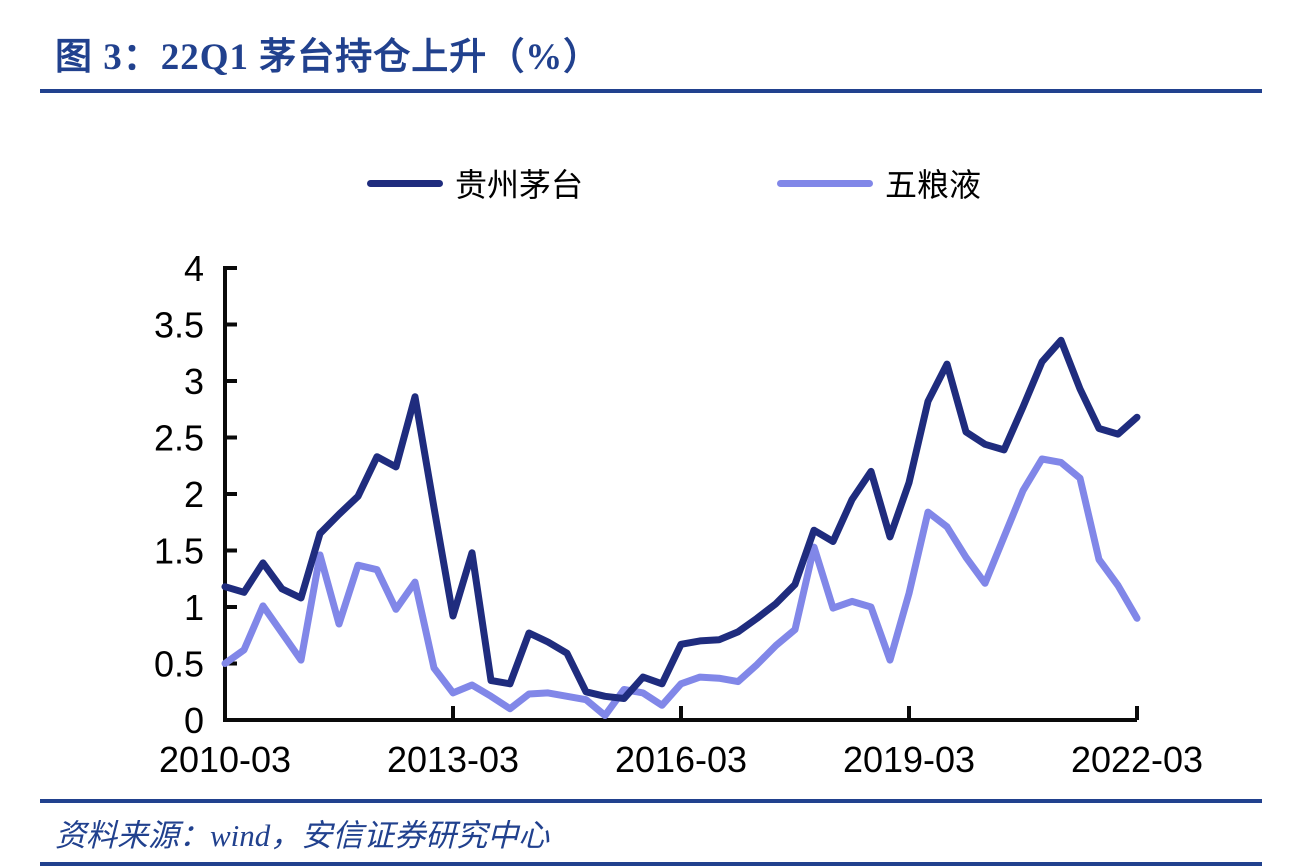 This screenshot has width=1316, height=868. Describe the element at coordinates (194, 607) in the screenshot. I see `y-tick-label: 1` at that location.